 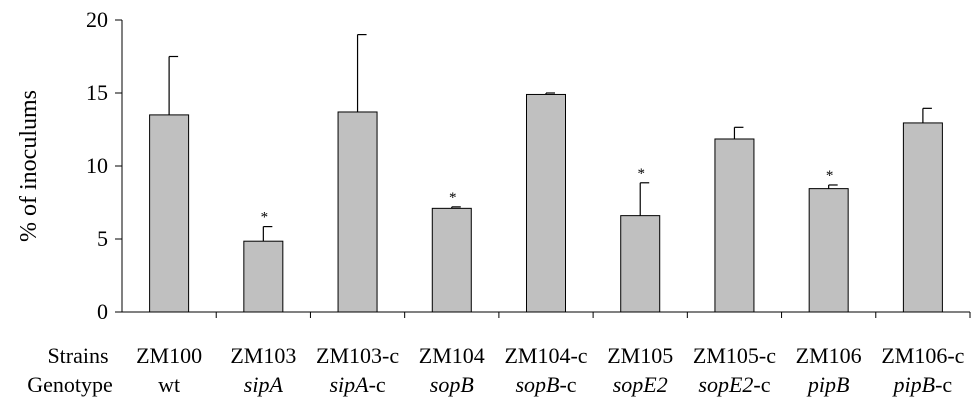 I want to click on genotype-label: wt, so click(x=169, y=384).